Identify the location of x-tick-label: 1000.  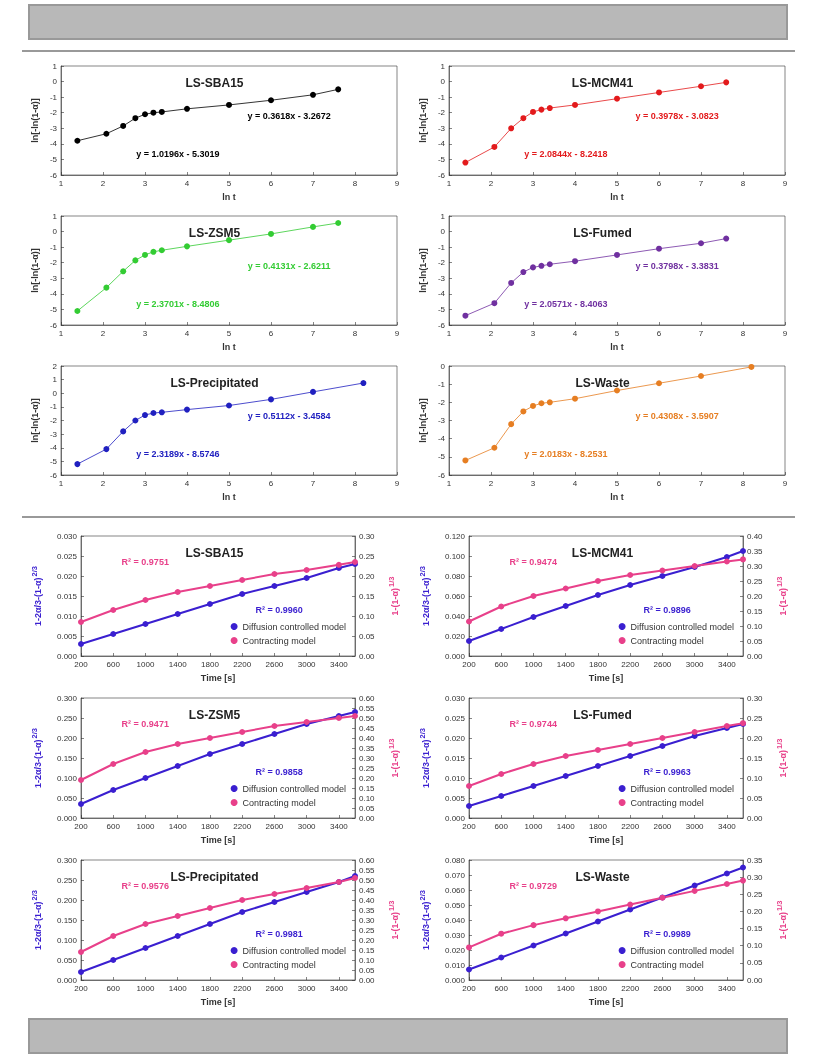
(533, 664).